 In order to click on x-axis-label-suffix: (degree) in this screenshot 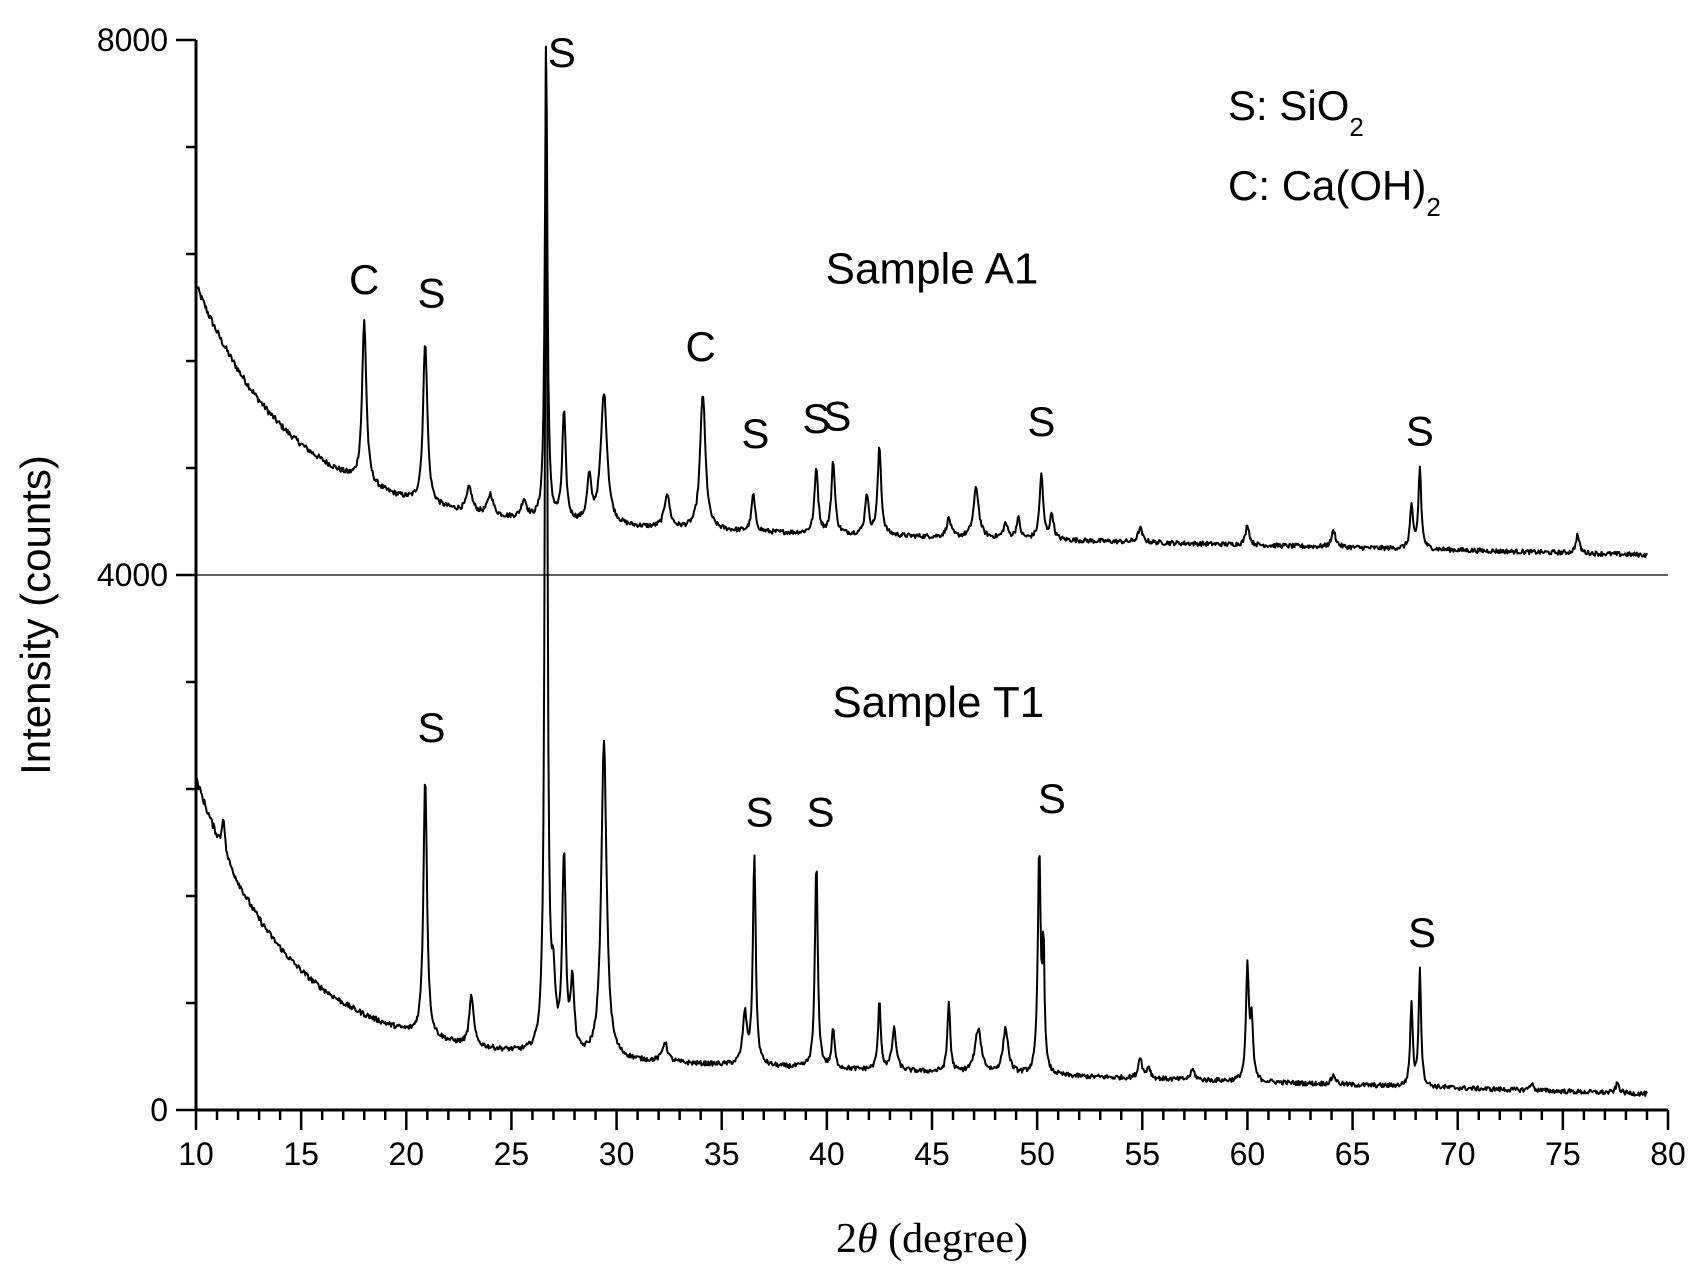, I will do `click(953, 1239)`.